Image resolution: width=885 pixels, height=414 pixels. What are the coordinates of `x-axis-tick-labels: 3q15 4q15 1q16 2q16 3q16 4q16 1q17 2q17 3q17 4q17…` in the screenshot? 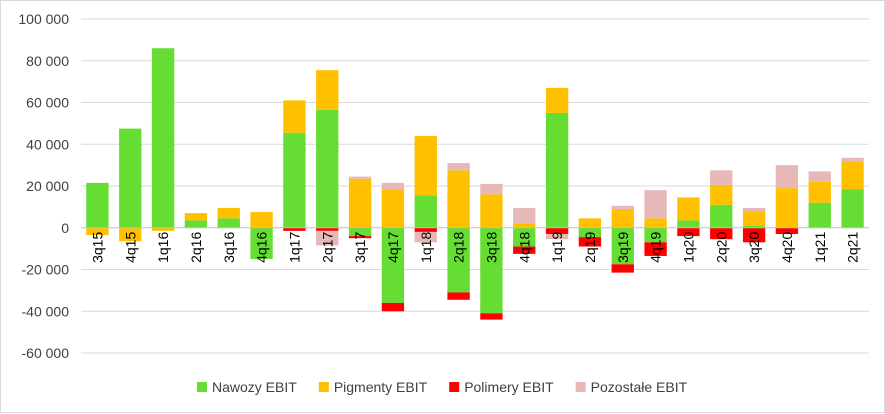 It's located at (474, 247).